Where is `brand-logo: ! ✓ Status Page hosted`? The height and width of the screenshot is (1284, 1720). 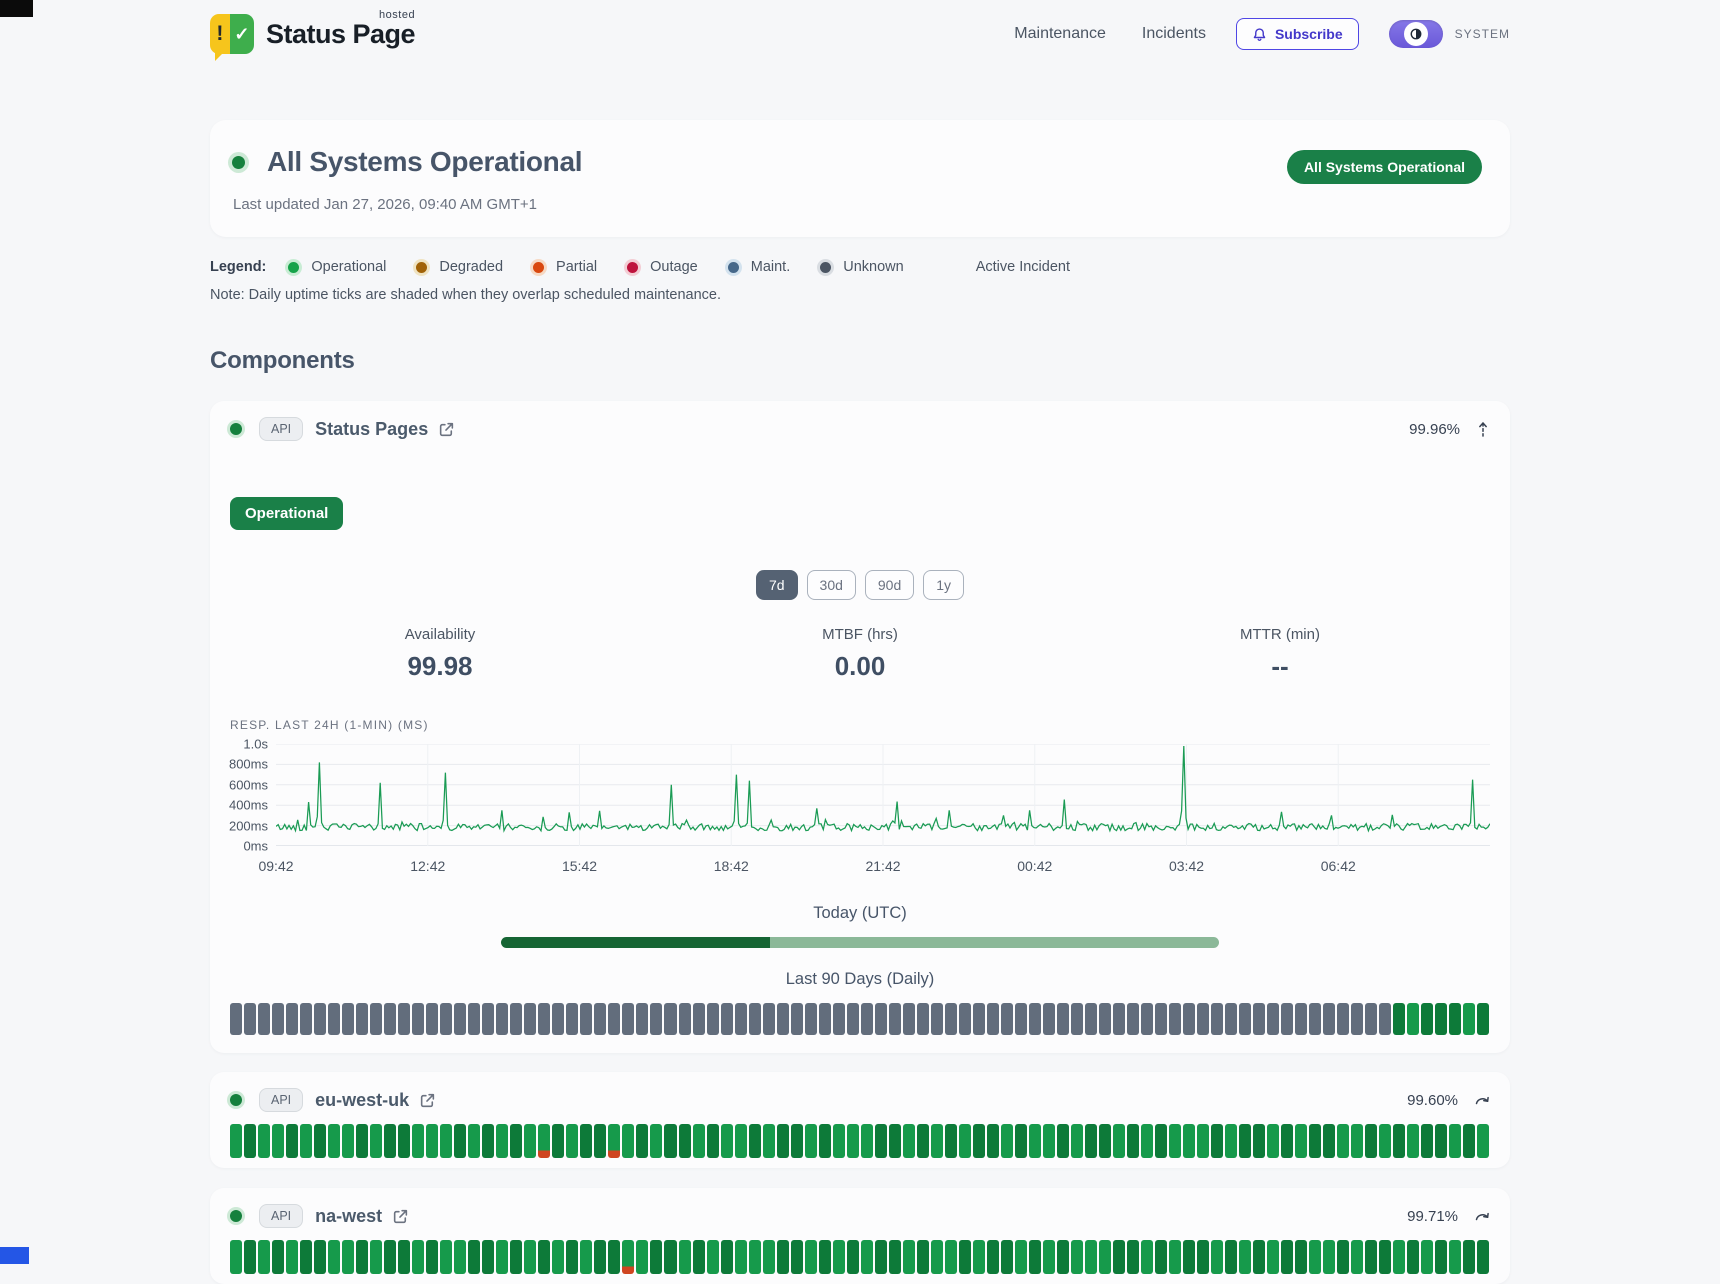
brand-logo: ! ✓ Status Page hosted is located at coordinates (313, 35).